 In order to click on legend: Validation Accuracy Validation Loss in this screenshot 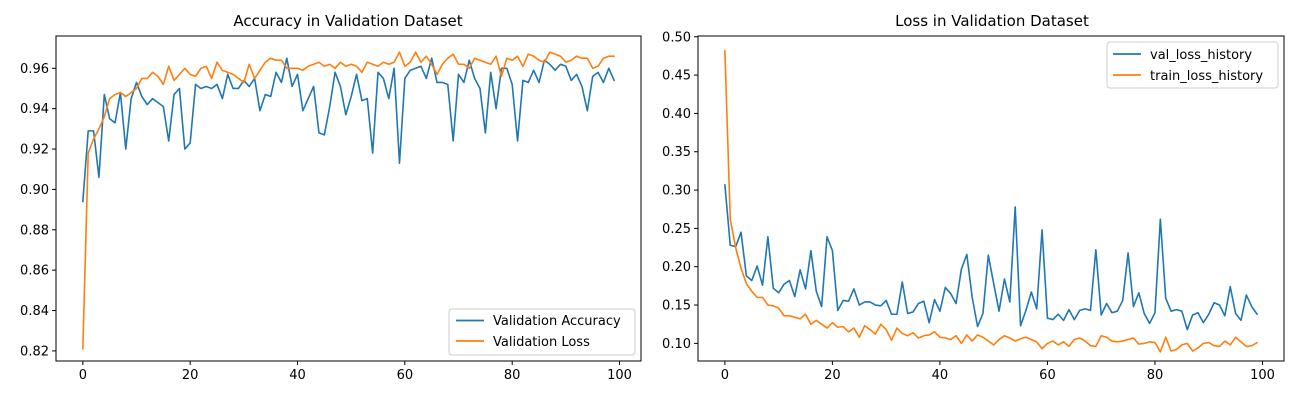, I will do `click(542, 332)`.